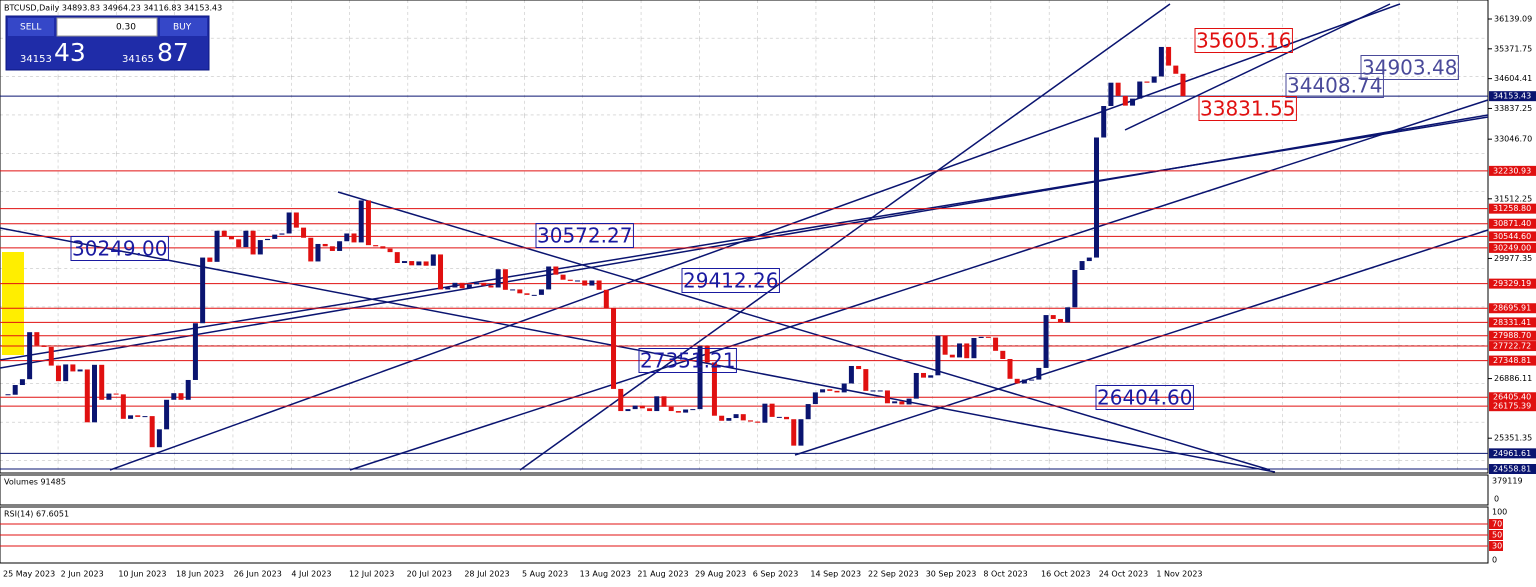 Image resolution: width=1536 pixels, height=587 pixels. I want to click on sell-label: SELL, so click(30, 28).